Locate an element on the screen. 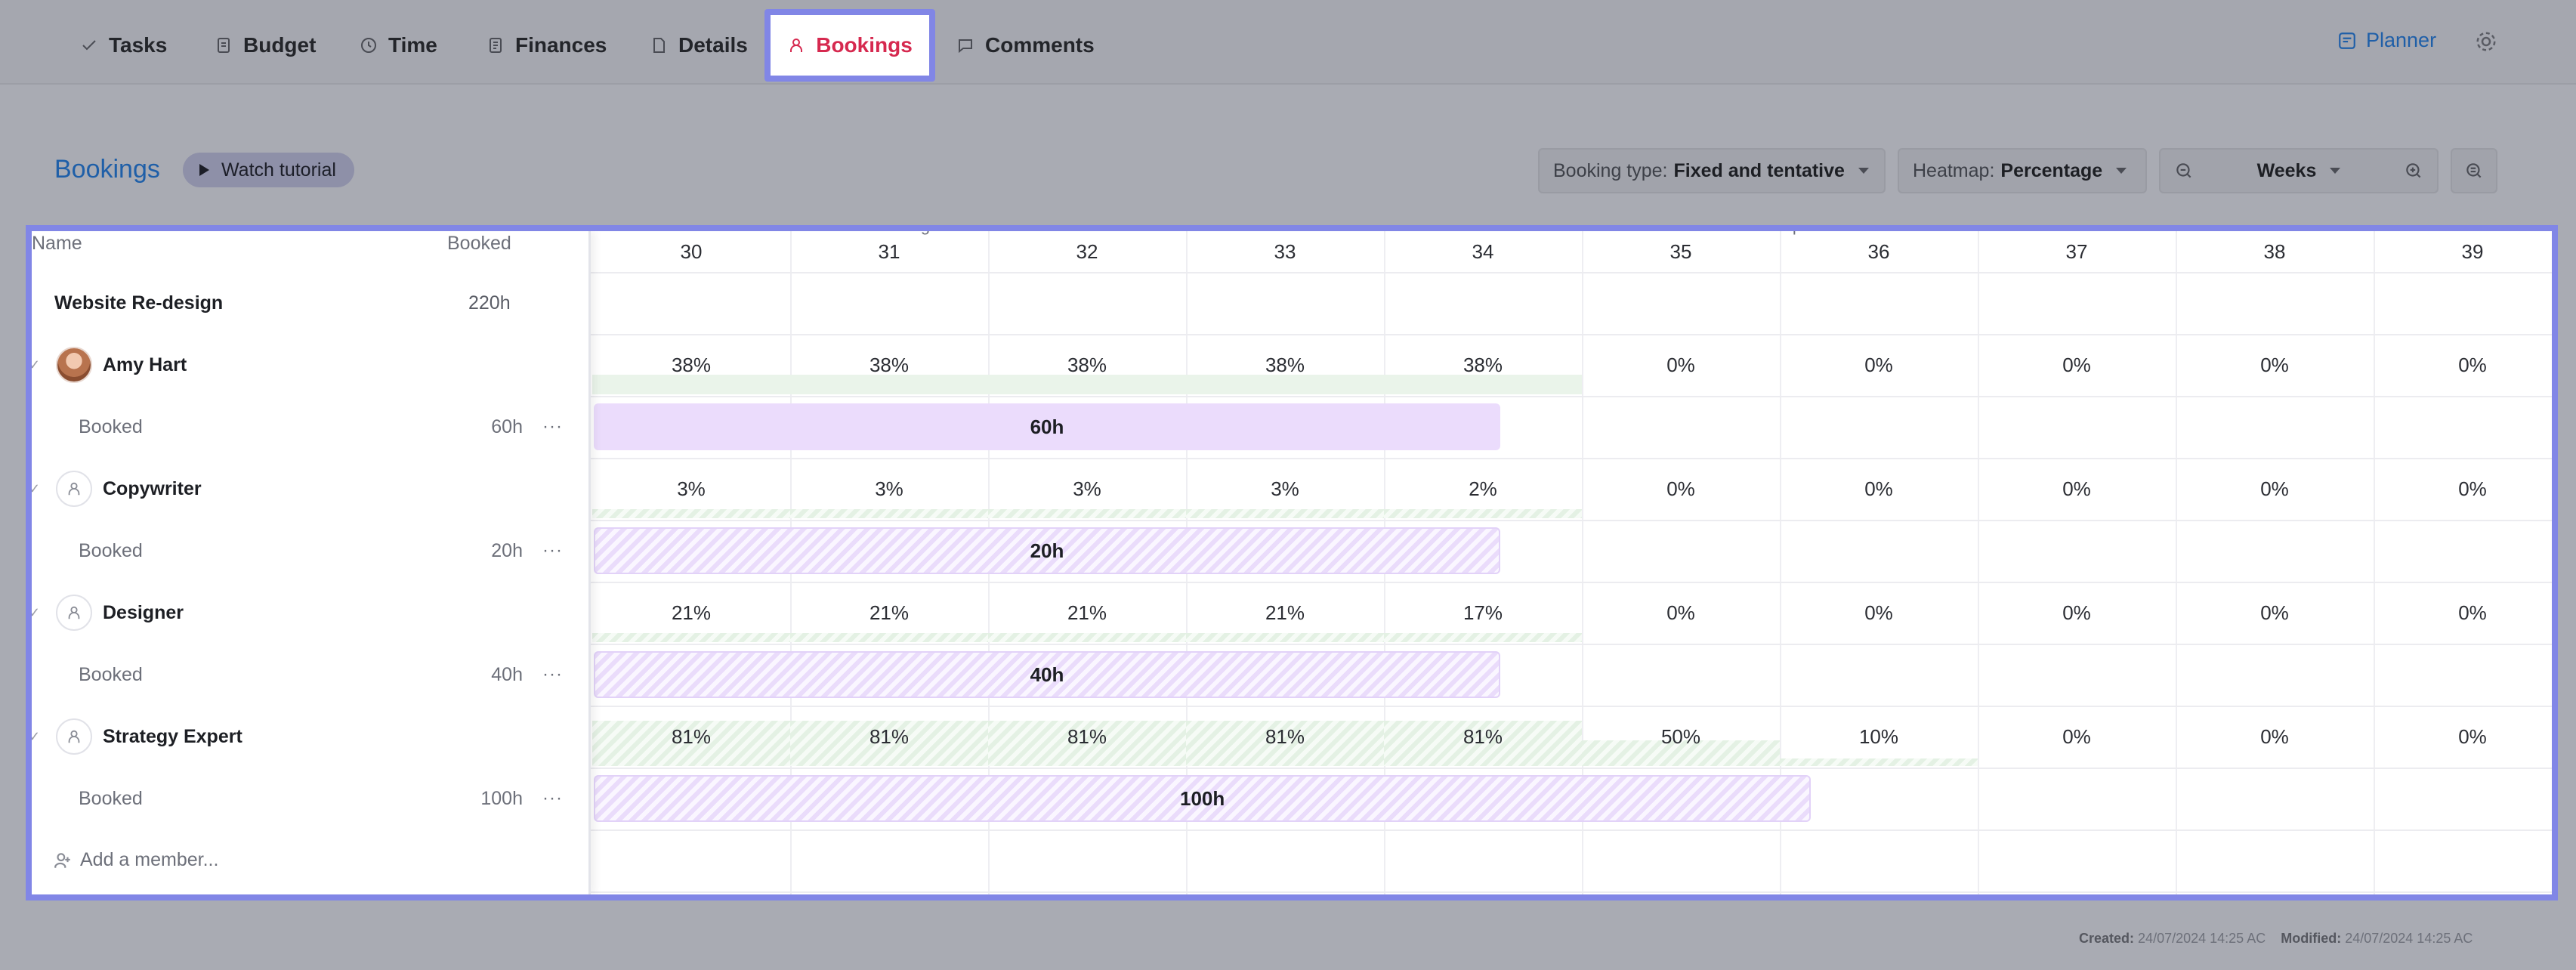 This screenshot has width=2576, height=970. tab-comments: Comments is located at coordinates (1025, 45).